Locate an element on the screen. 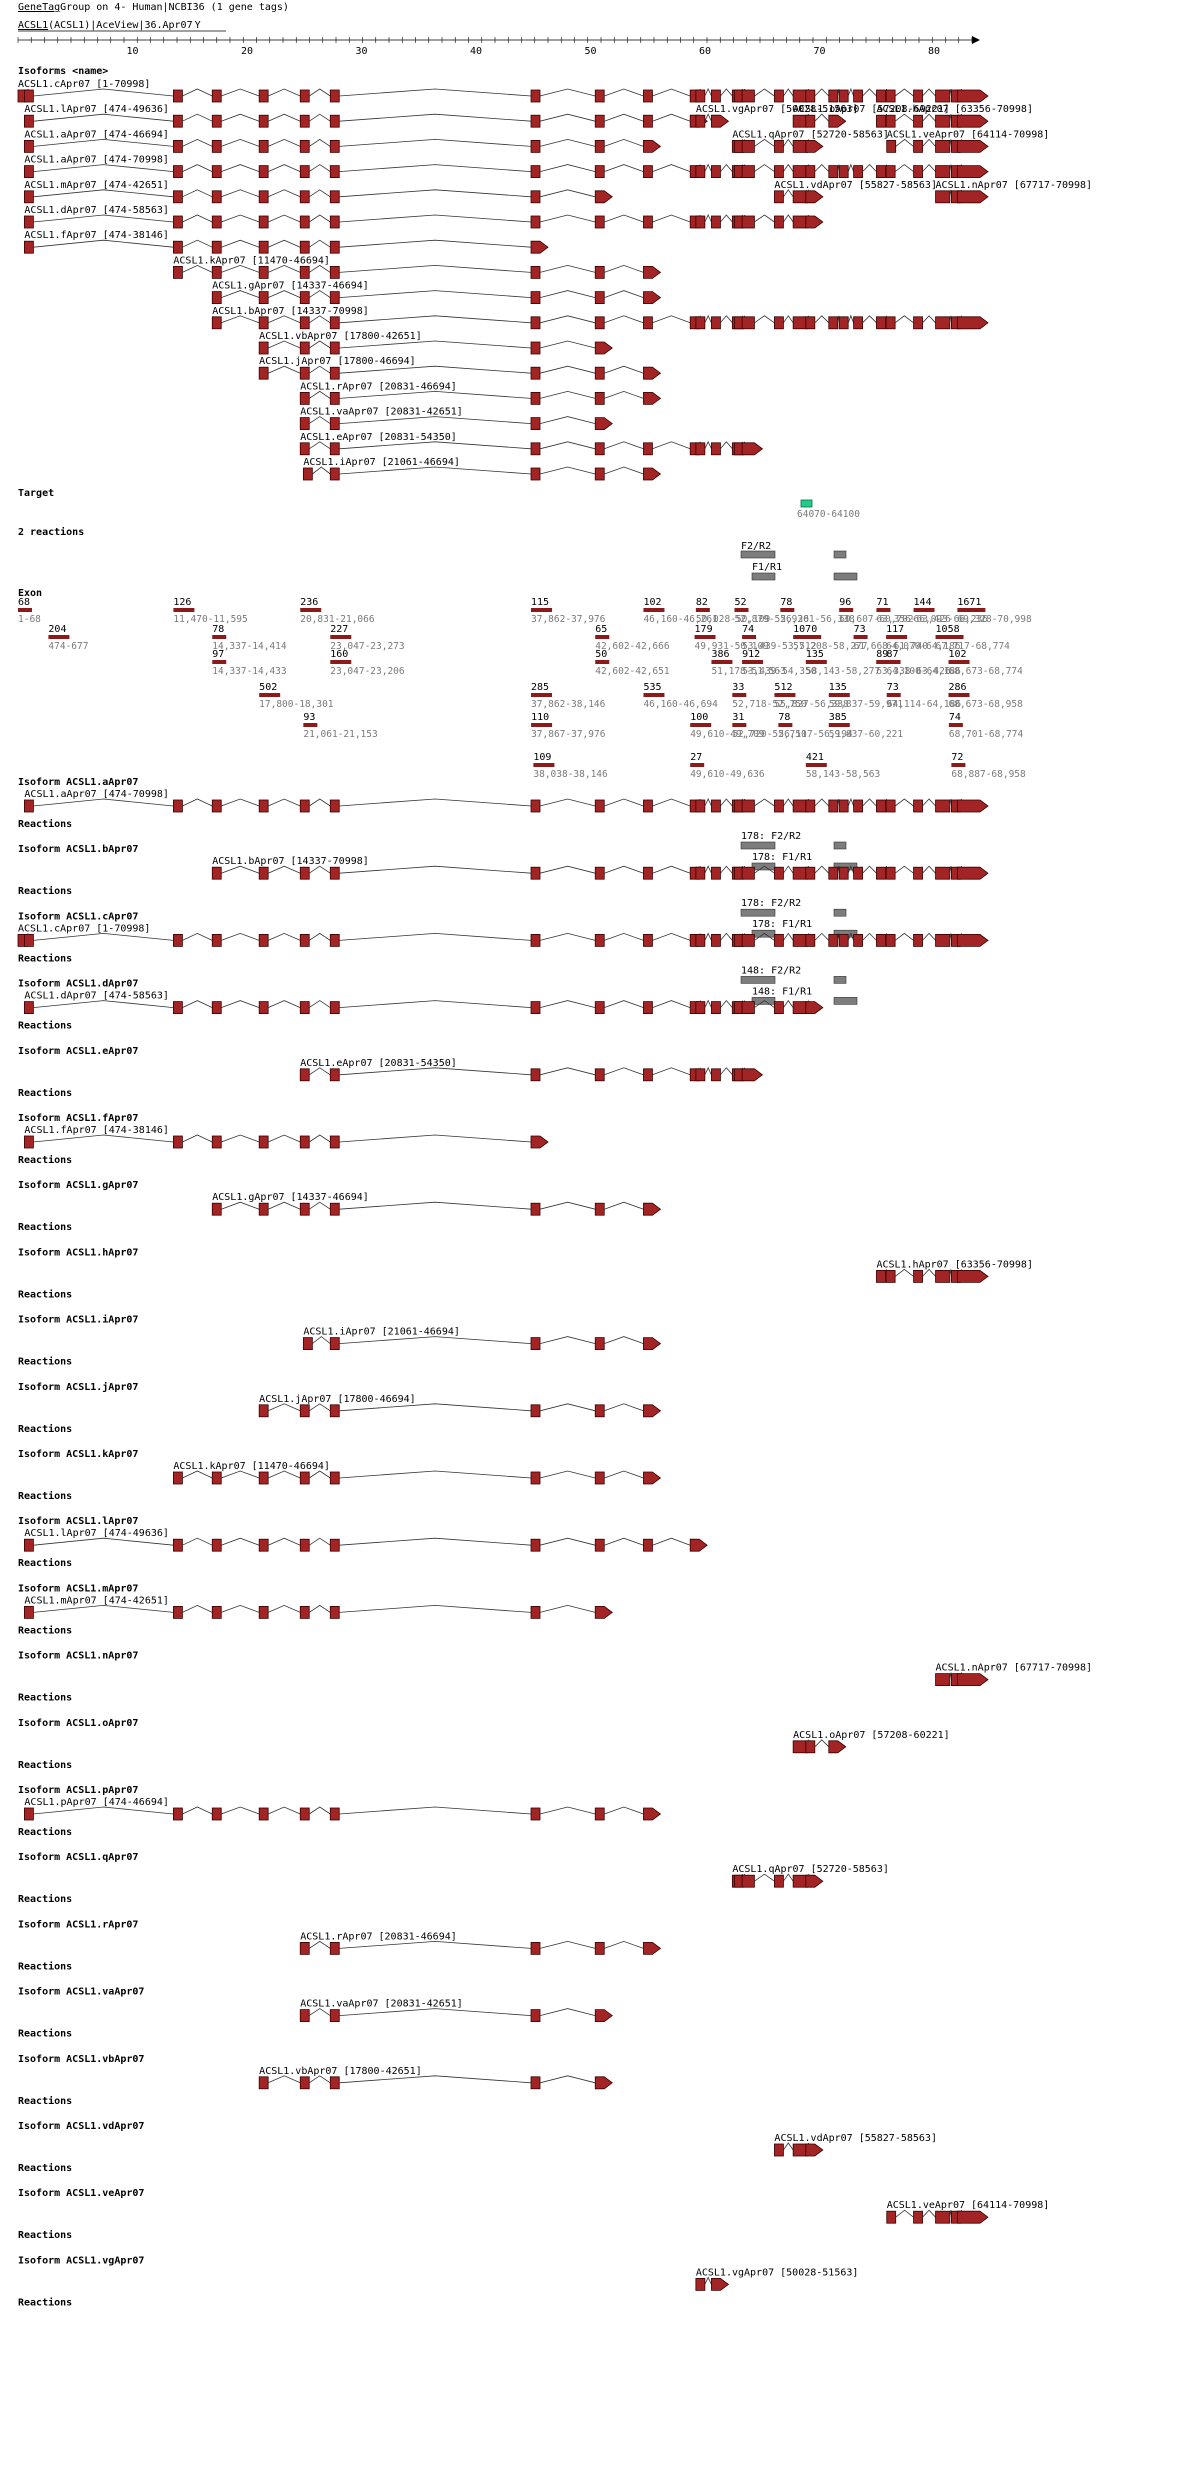  isoform-section-title: Isoform ACSL1.bApr07 is located at coordinates (78, 849).